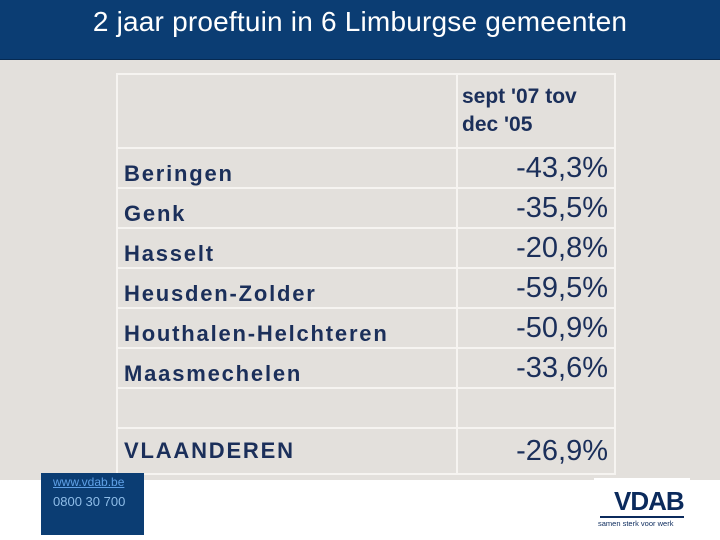 This screenshot has width=720, height=540. What do you see at coordinates (89, 482) in the screenshot?
I see `website-link: www.vdab.be` at bounding box center [89, 482].